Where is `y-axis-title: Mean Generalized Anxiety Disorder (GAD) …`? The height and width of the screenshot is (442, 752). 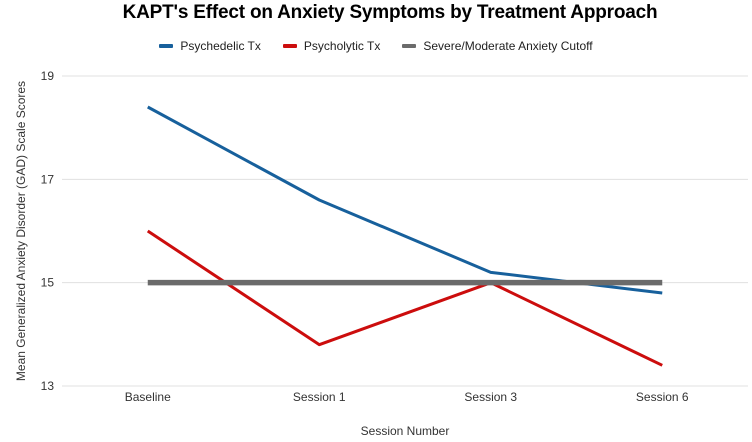 y-axis-title: Mean Generalized Anxiety Disorder (GAD) … is located at coordinates (21, 231).